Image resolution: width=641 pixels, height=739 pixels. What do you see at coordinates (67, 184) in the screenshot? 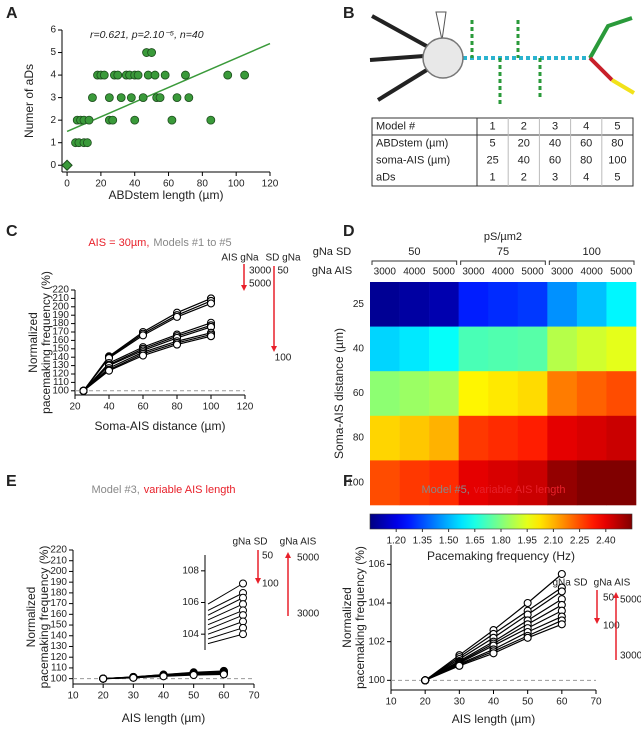
I see `x-tick-label: 0` at bounding box center [67, 184].